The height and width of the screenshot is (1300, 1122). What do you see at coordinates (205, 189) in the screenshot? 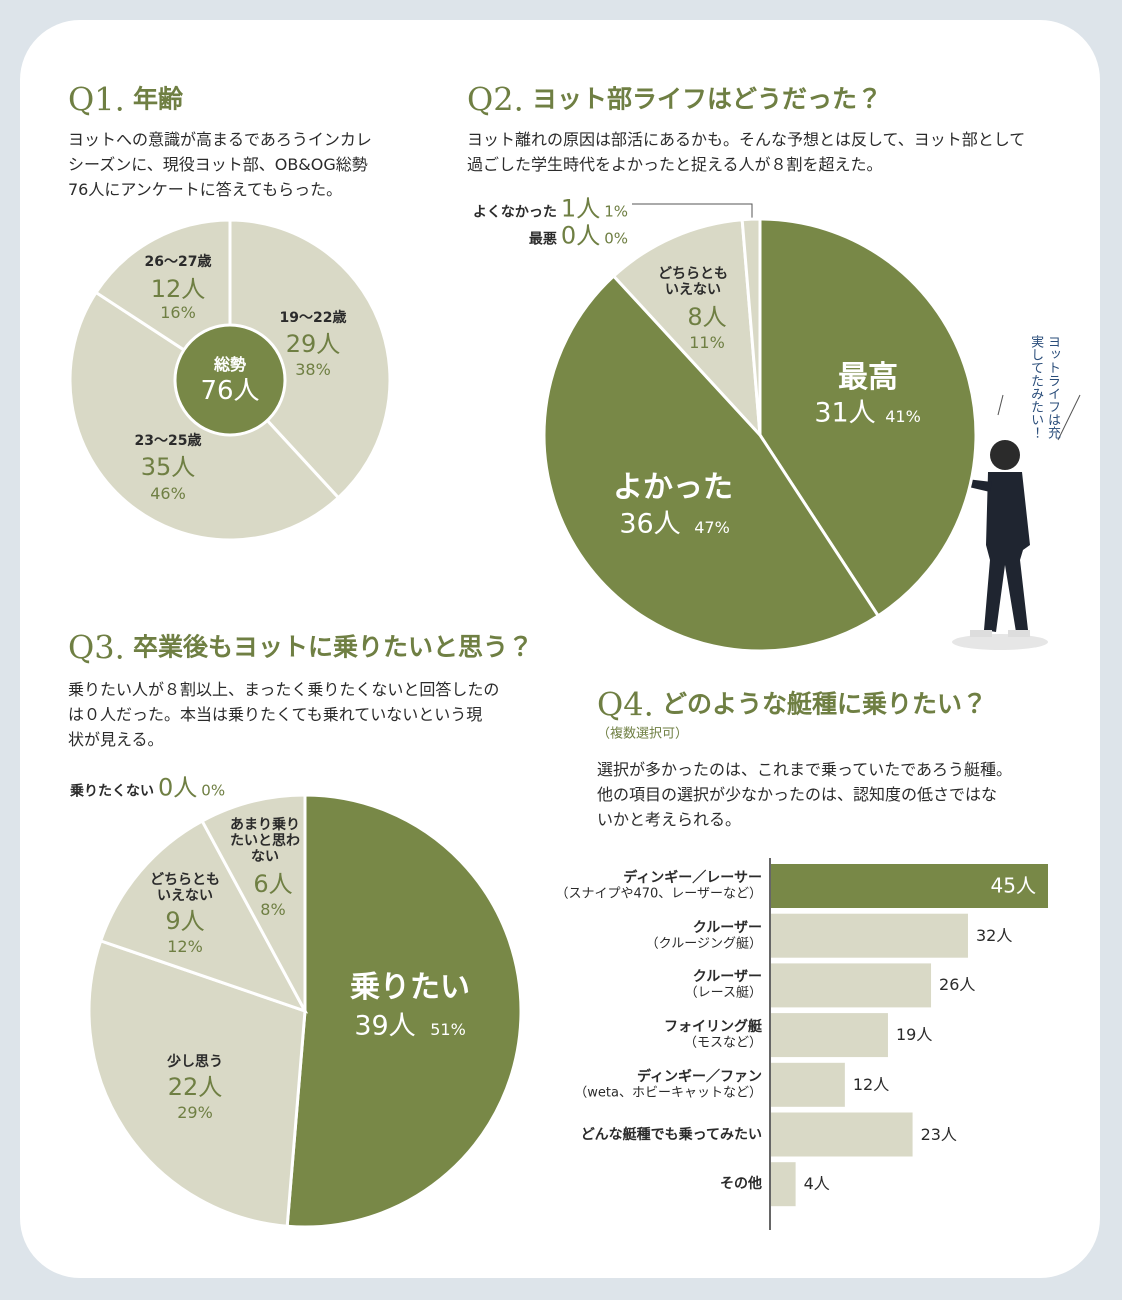
I see `description: 76人にアンケートに答えてもらった。` at bounding box center [205, 189].